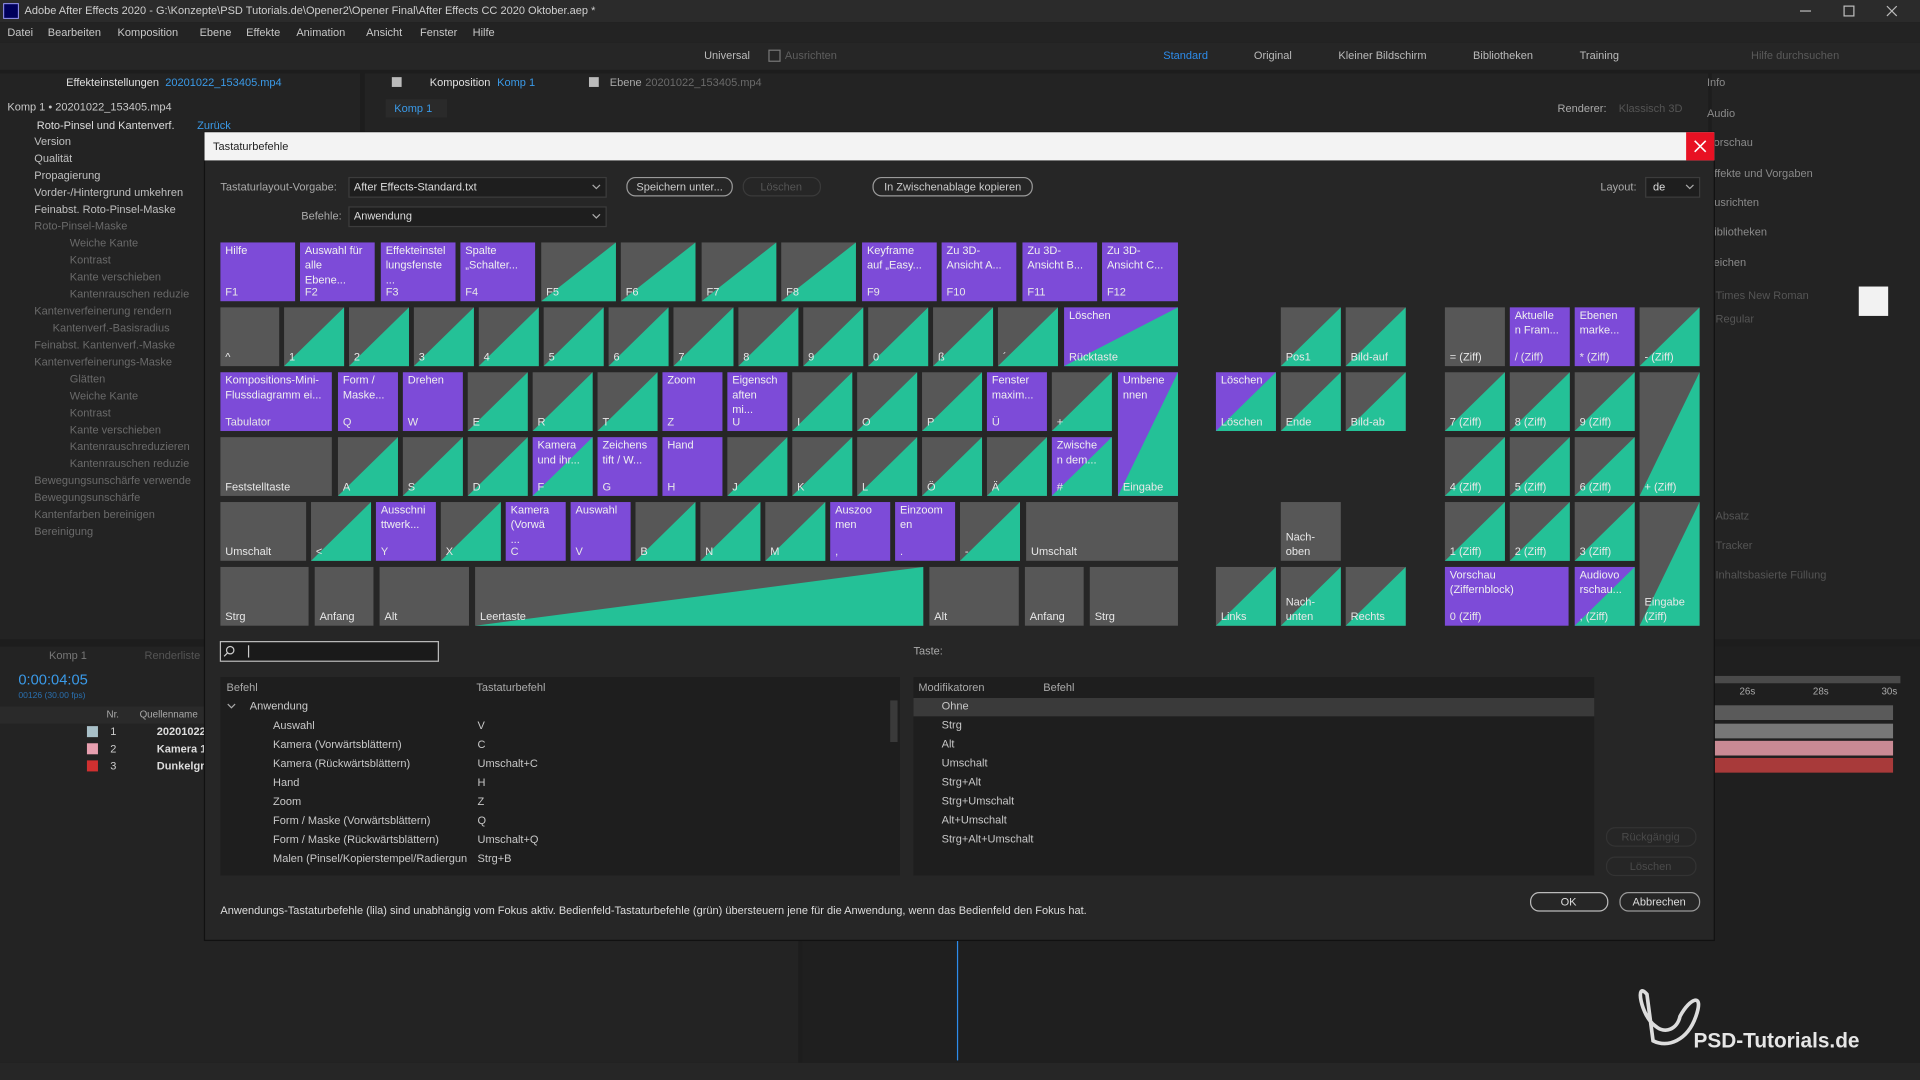 The width and height of the screenshot is (1920, 1080). What do you see at coordinates (384, 33) in the screenshot?
I see `menu-item: Ansicht` at bounding box center [384, 33].